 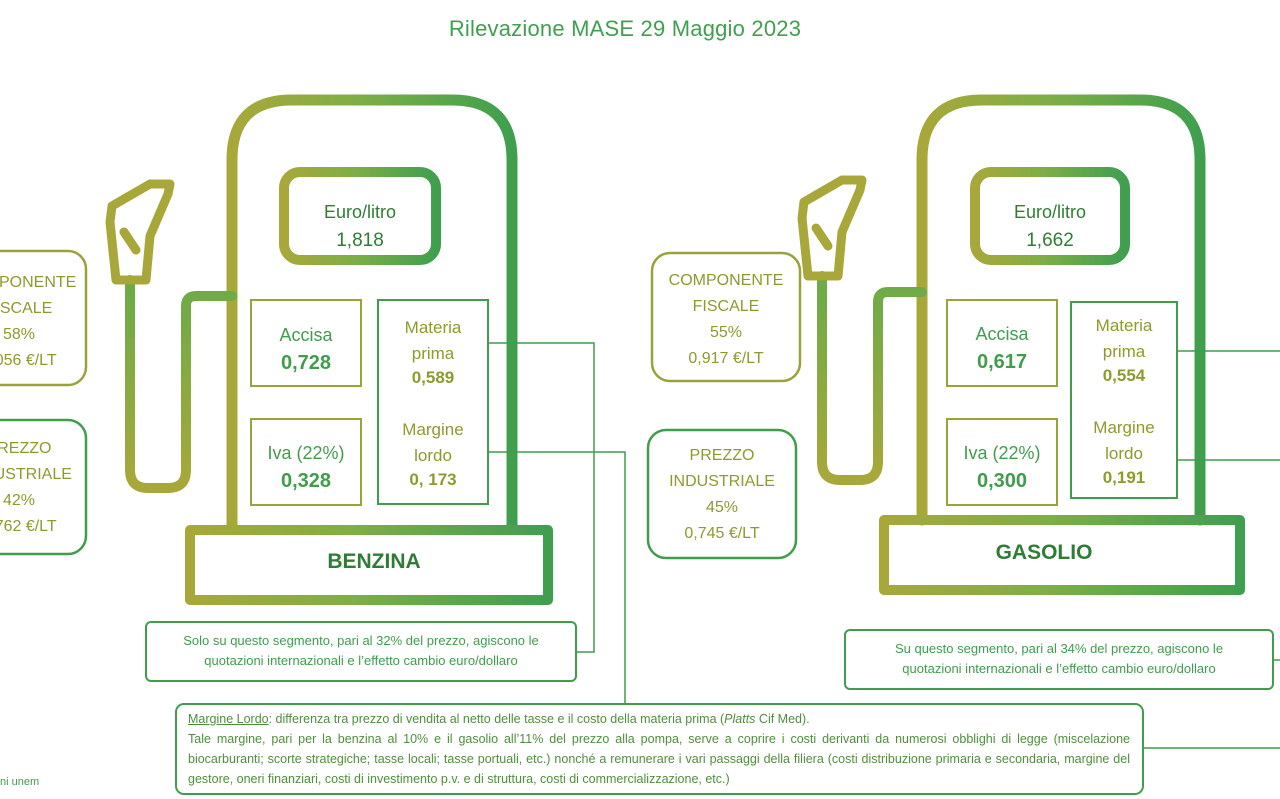 What do you see at coordinates (43, 322) in the screenshot?
I see `benzina-fiscale-box: COMPONENTE FISCALE 58% 1,056 €/LT` at bounding box center [43, 322].